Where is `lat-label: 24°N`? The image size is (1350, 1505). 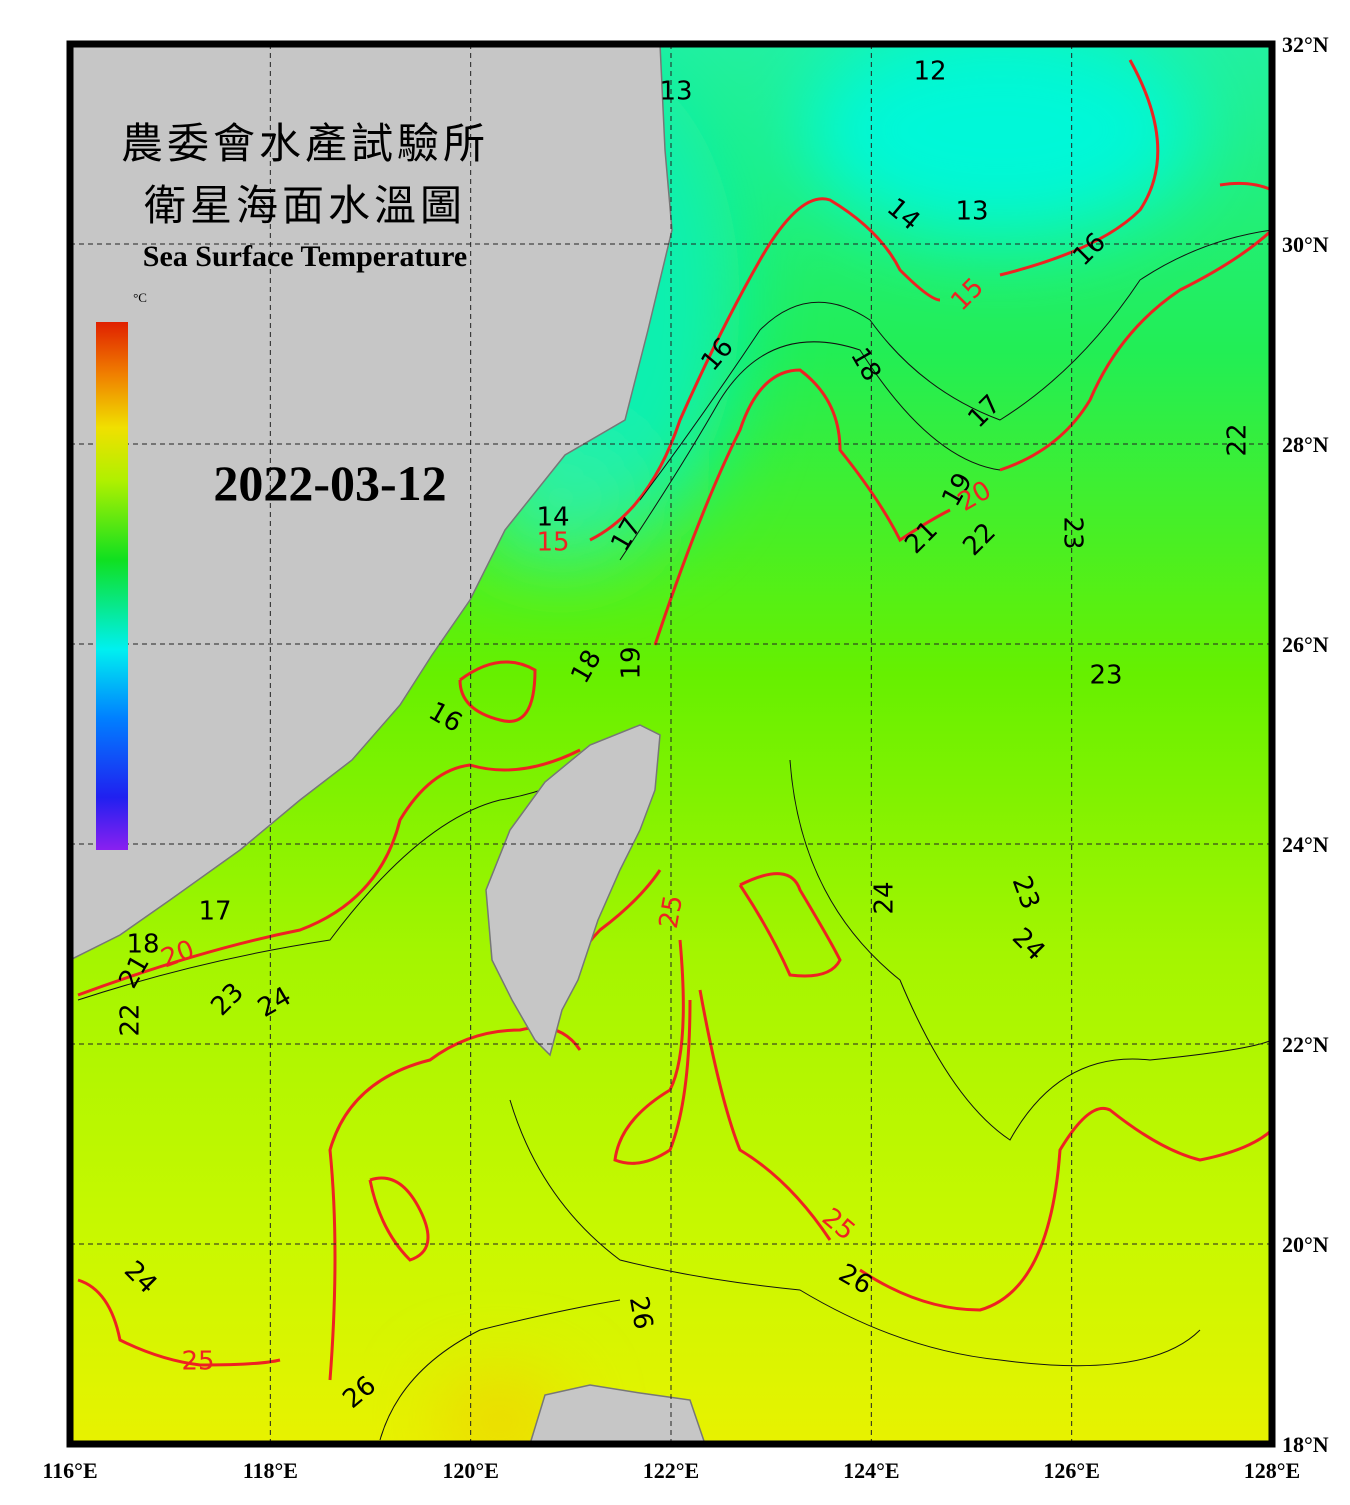
lat-label: 24°N is located at coordinates (1305, 844).